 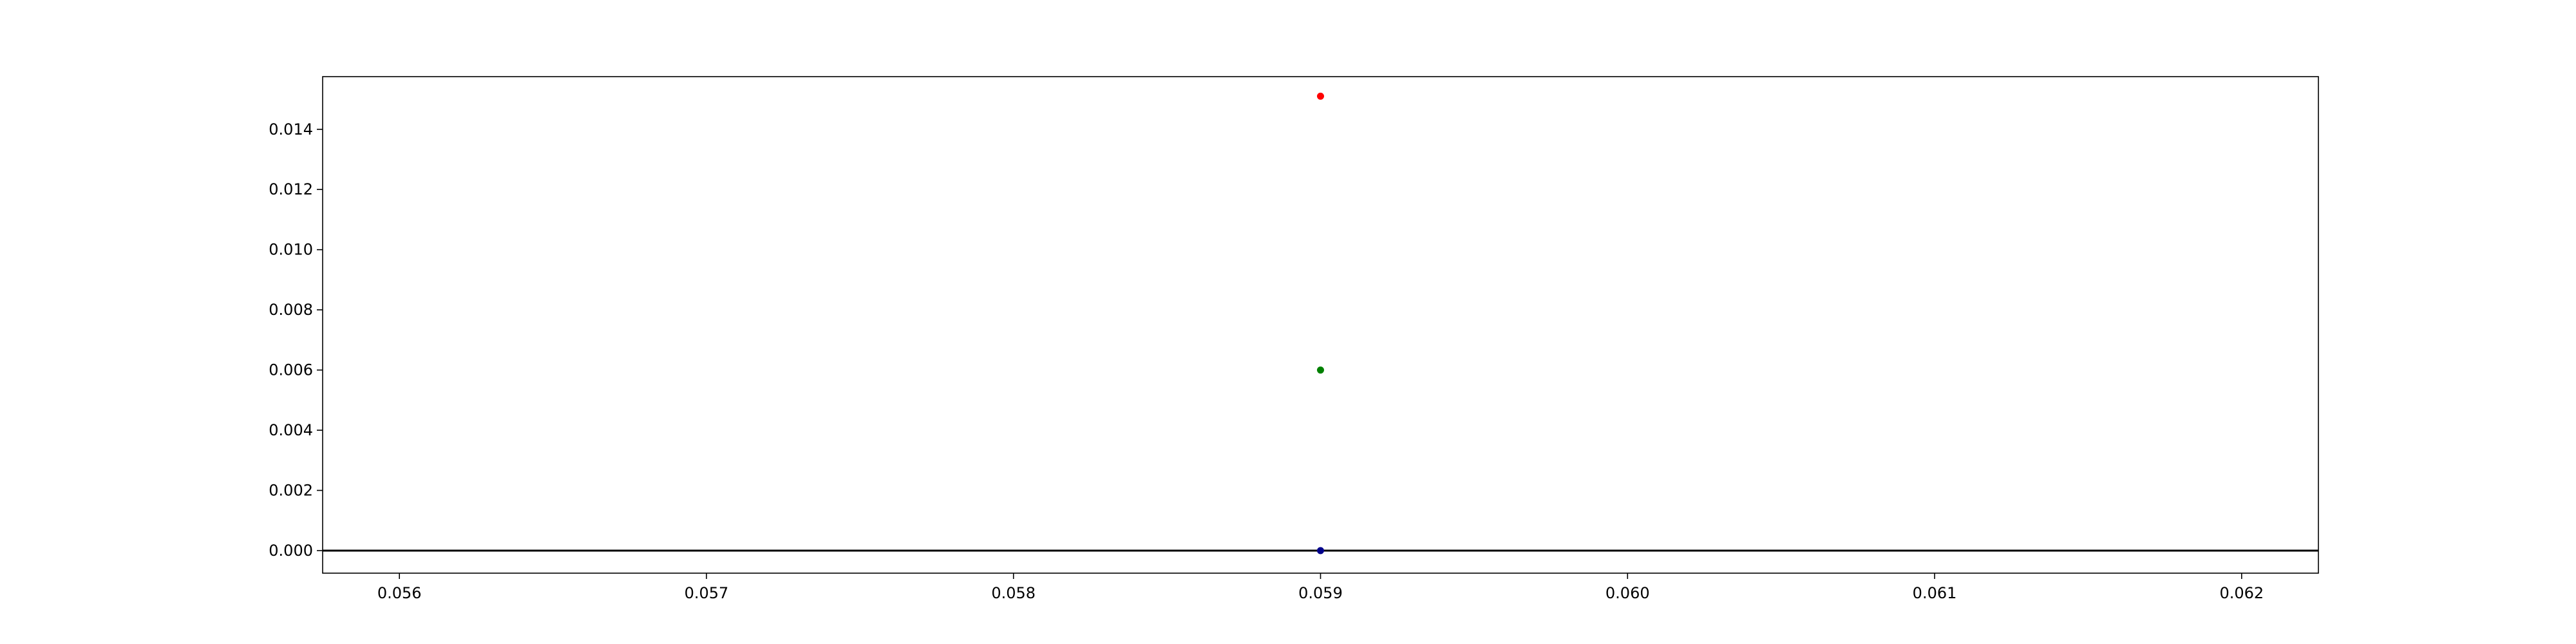 I want to click on x-tick-label: 0.060, so click(x=1628, y=593).